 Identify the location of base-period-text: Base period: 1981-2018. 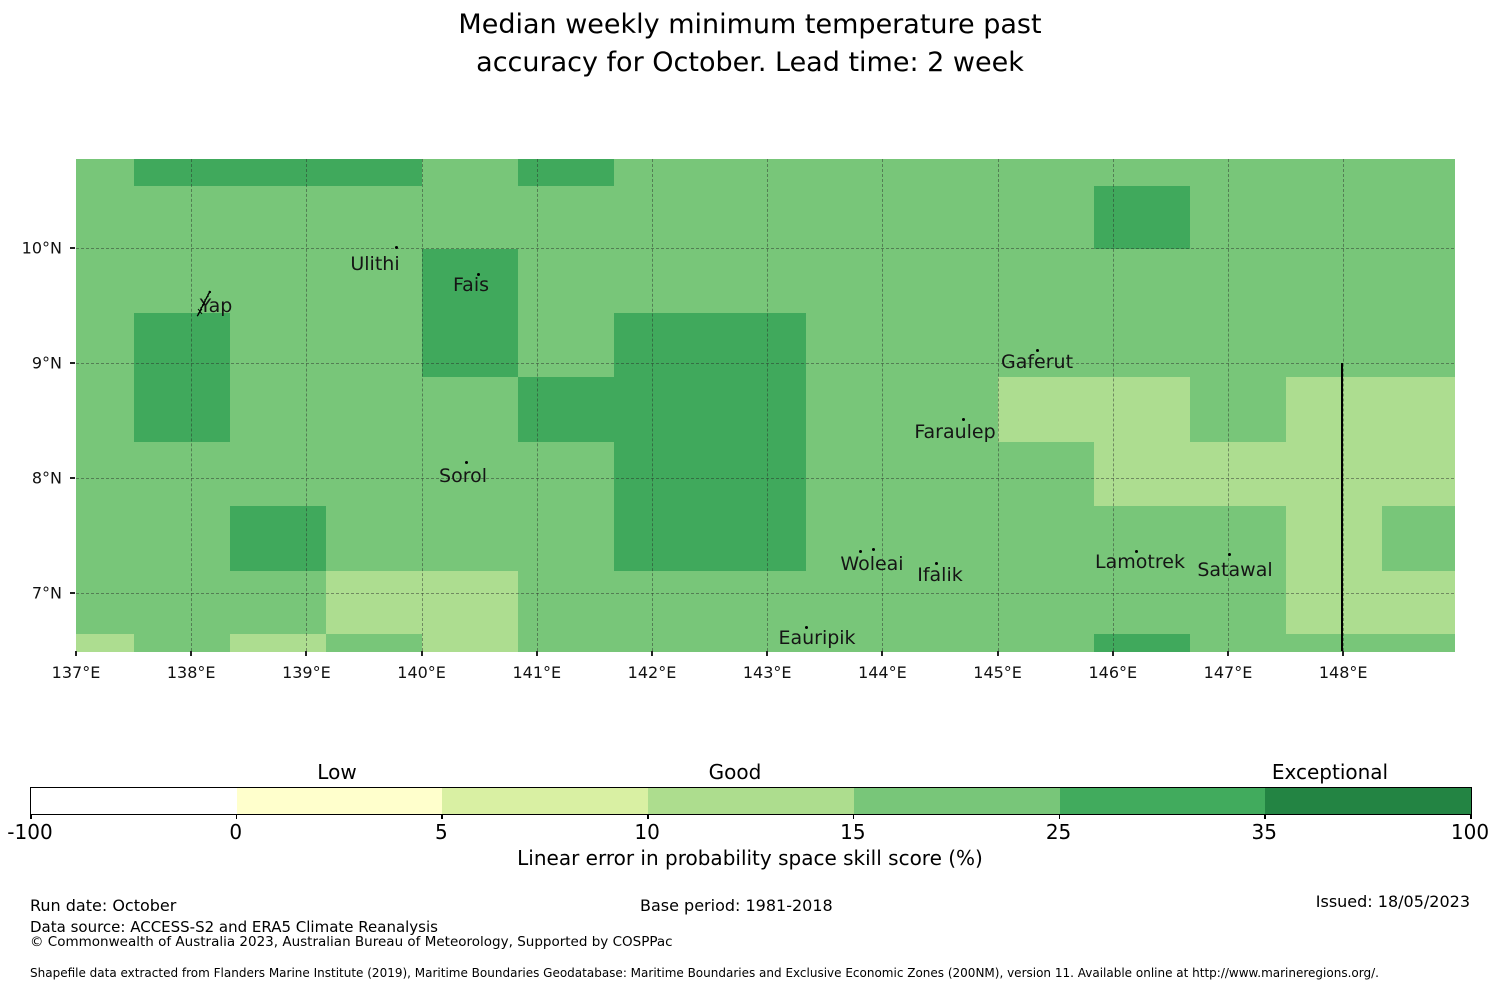
(736, 905).